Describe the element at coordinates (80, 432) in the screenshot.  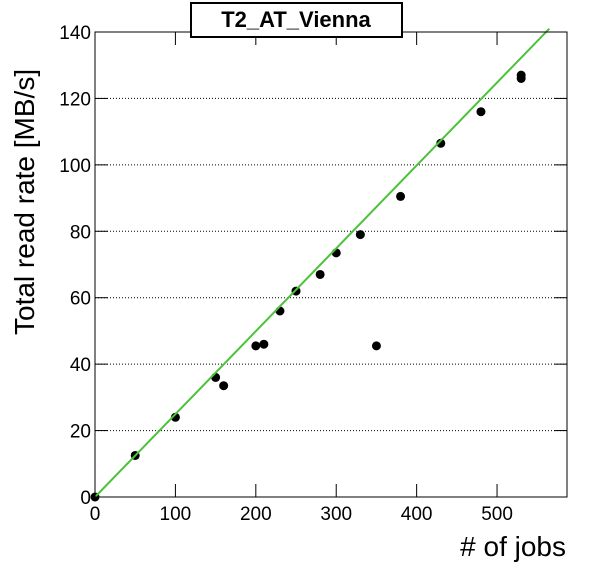
I see `y-tick-label: 20` at that location.